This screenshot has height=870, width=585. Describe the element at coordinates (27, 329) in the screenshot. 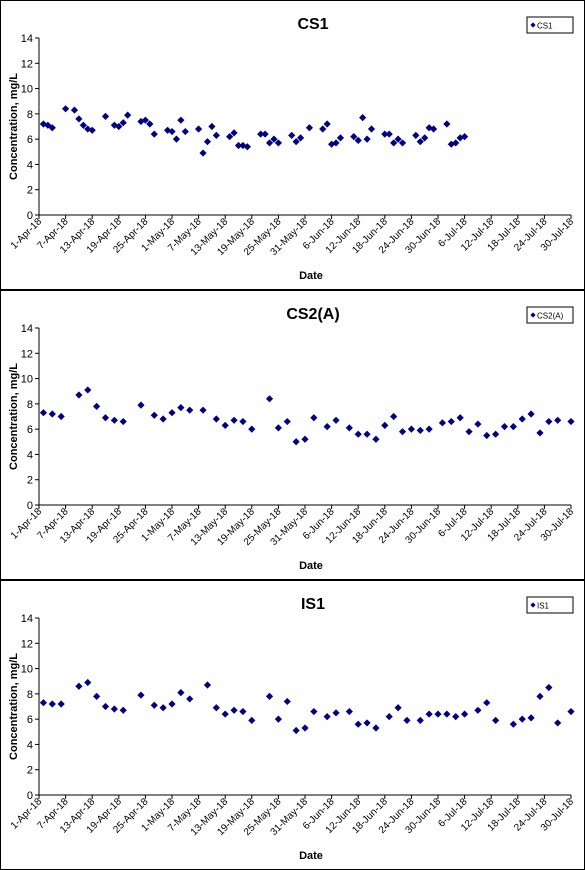

I see `y-tick-label: 14` at that location.